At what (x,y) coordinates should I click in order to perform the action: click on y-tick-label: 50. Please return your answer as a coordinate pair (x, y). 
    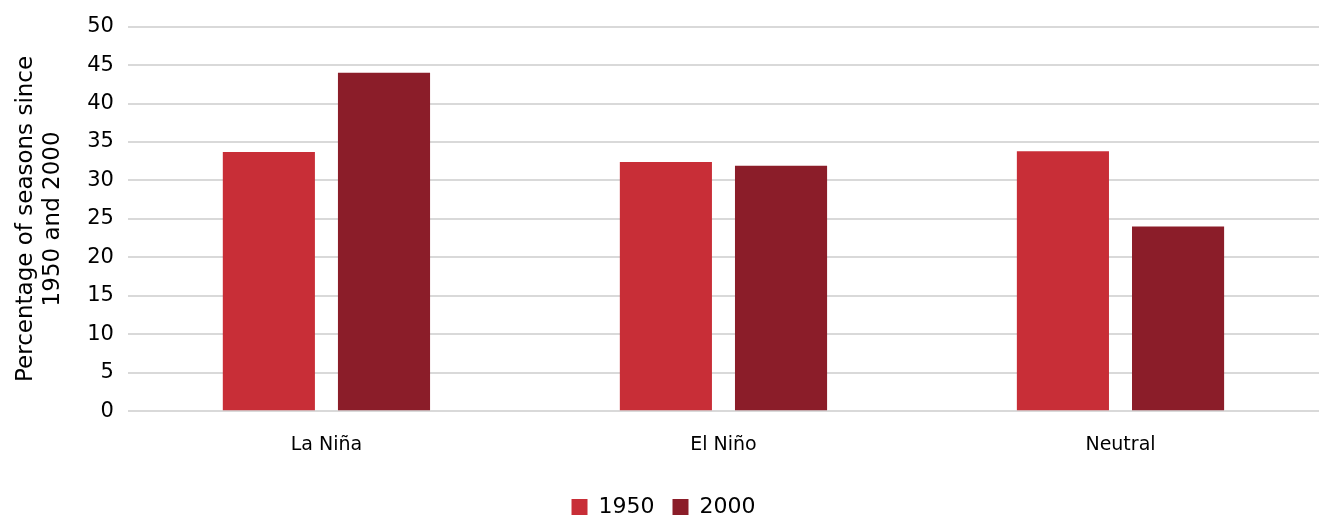
    Looking at the image, I should click on (100, 25).